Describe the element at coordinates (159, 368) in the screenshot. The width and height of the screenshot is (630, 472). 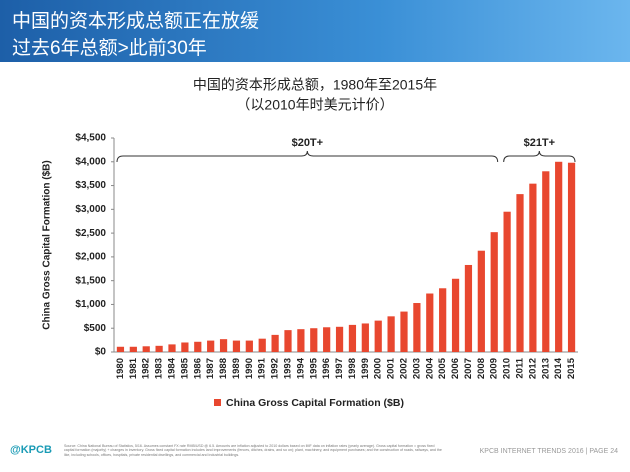
I see `x-tick-label: 1983` at that location.